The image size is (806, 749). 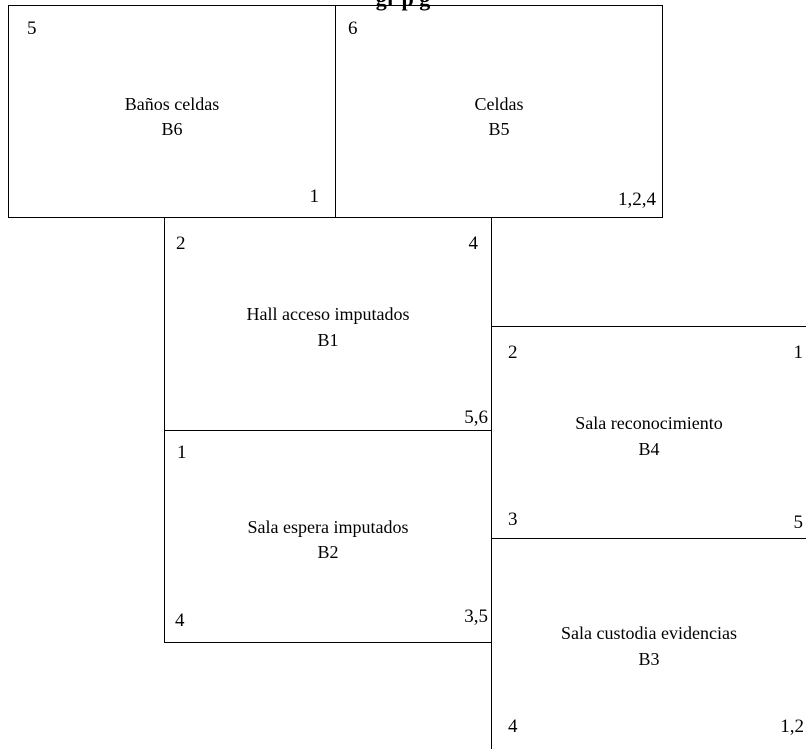 I want to click on room-b3-mark-bottom-left: 4, so click(x=513, y=726).